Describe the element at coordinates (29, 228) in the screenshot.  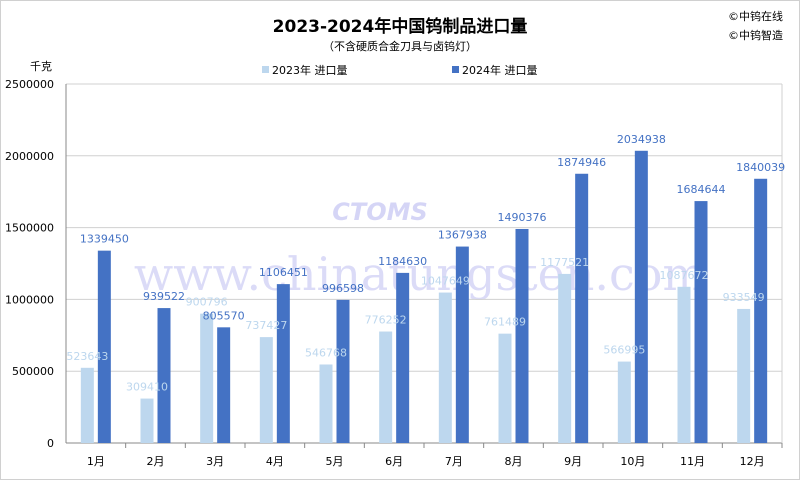
I see `y-tick-label: 1500000` at that location.